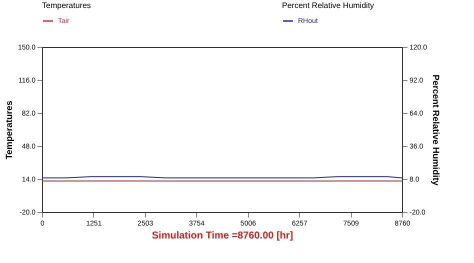  Describe the element at coordinates (223, 236) in the screenshot. I see `x-axis-title: Simulation Time =8760.00 [hr]` at that location.